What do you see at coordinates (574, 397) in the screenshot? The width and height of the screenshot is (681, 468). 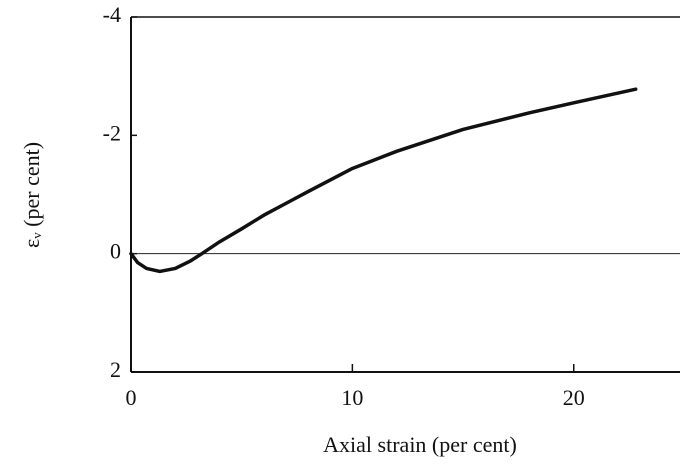 I see `x-tick-label: 20` at bounding box center [574, 397].